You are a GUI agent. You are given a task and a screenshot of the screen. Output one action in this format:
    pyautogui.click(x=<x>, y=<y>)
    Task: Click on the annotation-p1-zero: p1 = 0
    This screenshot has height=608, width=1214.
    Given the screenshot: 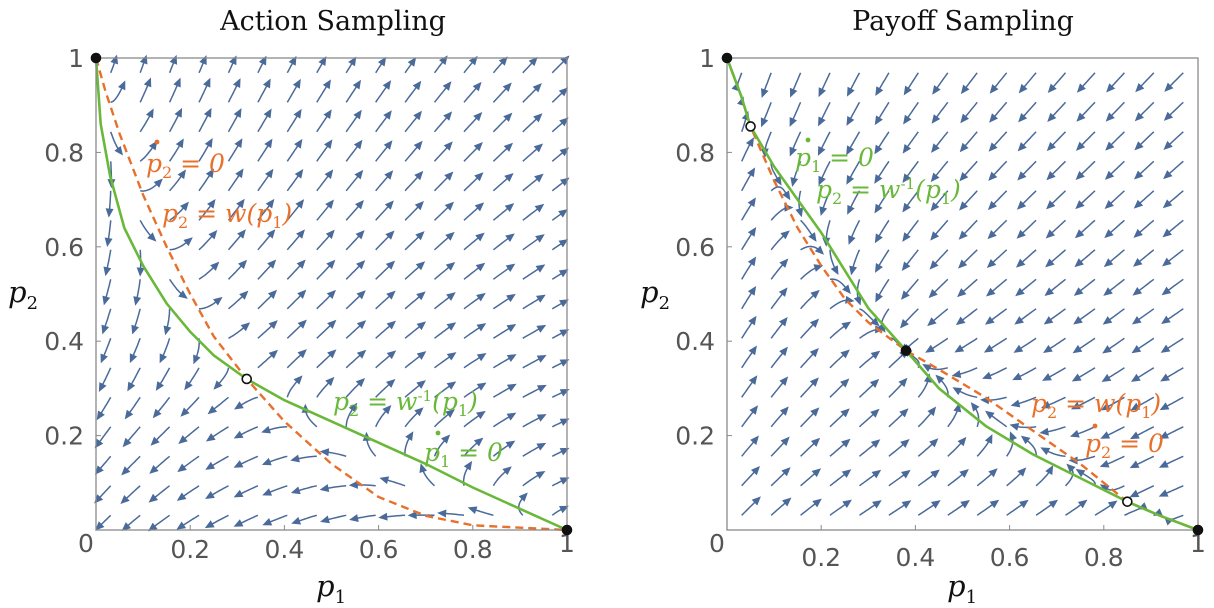 What is the action you would take?
    pyautogui.click(x=834, y=159)
    